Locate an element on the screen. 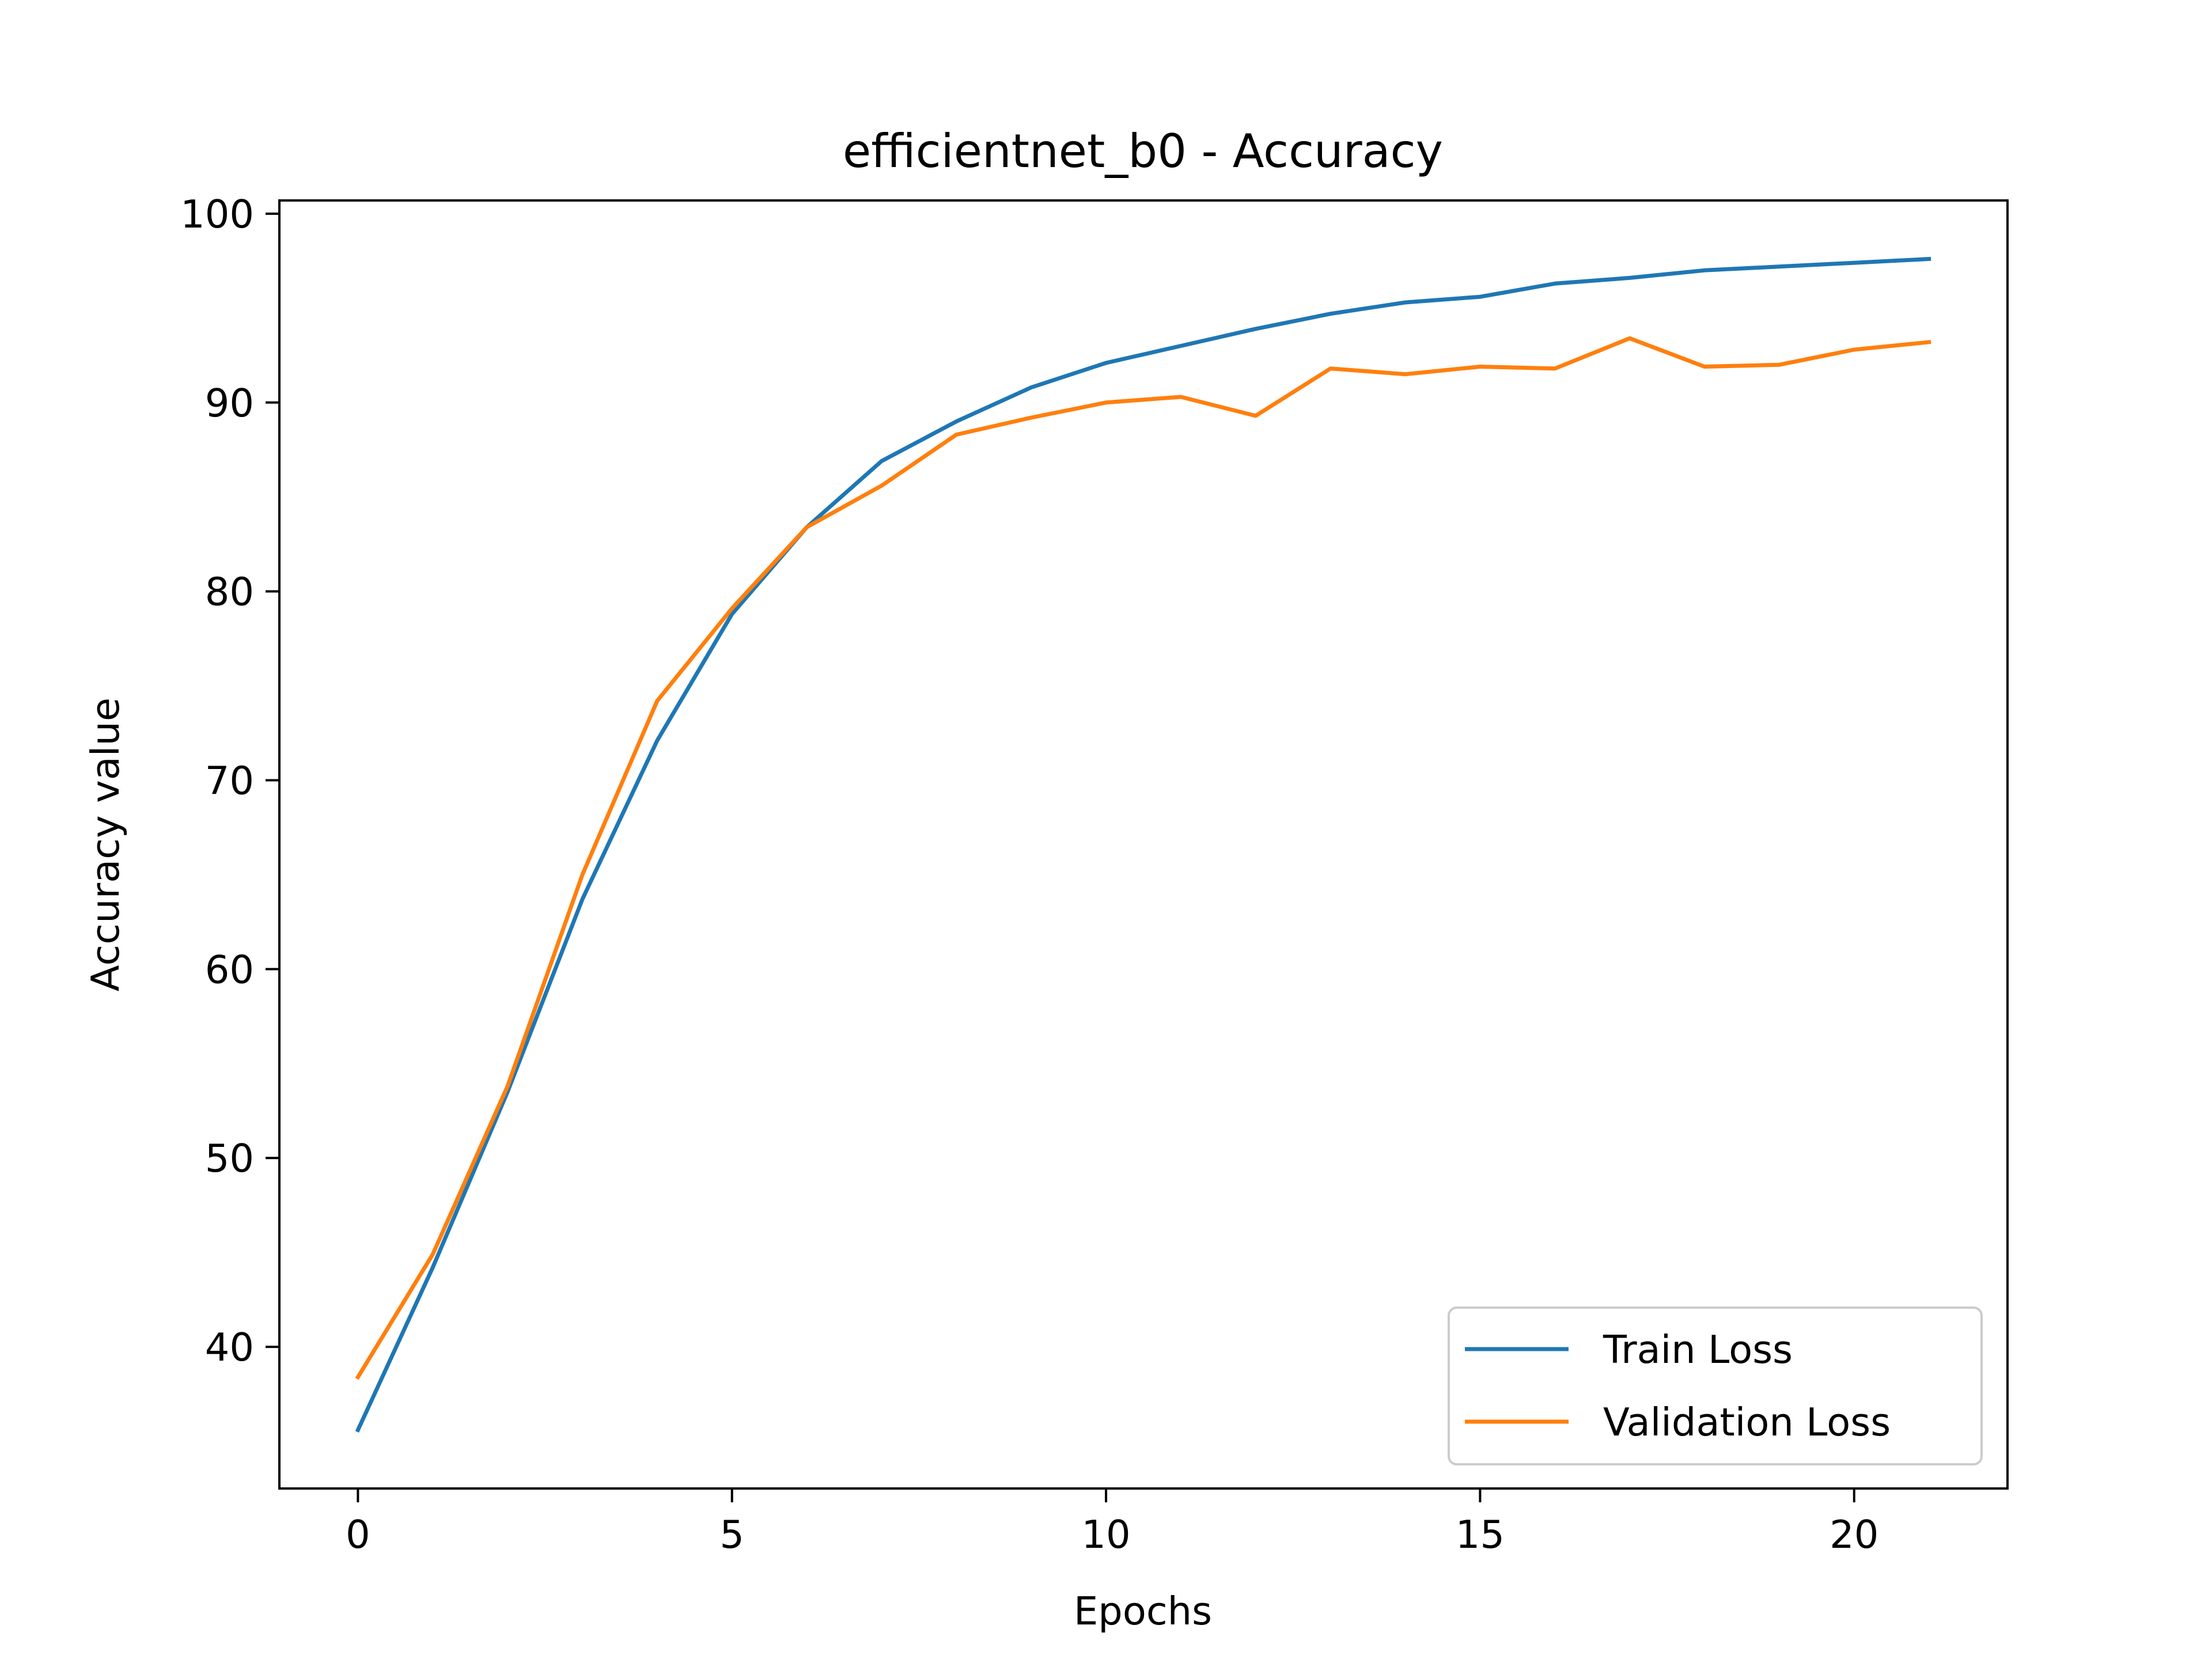 The width and height of the screenshot is (2212, 1659). x-tick-label-15: 15 is located at coordinates (1480, 1534).